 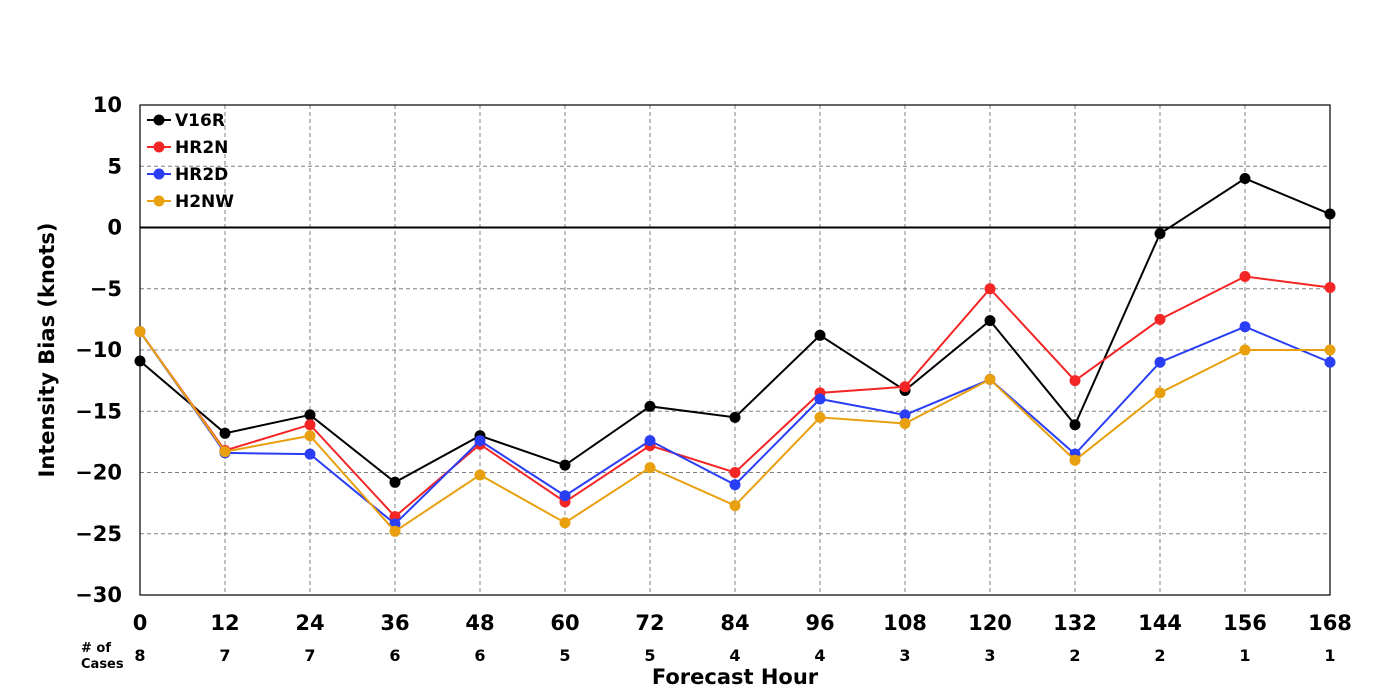 I want to click on x-tick-label: 36, so click(x=394, y=623).